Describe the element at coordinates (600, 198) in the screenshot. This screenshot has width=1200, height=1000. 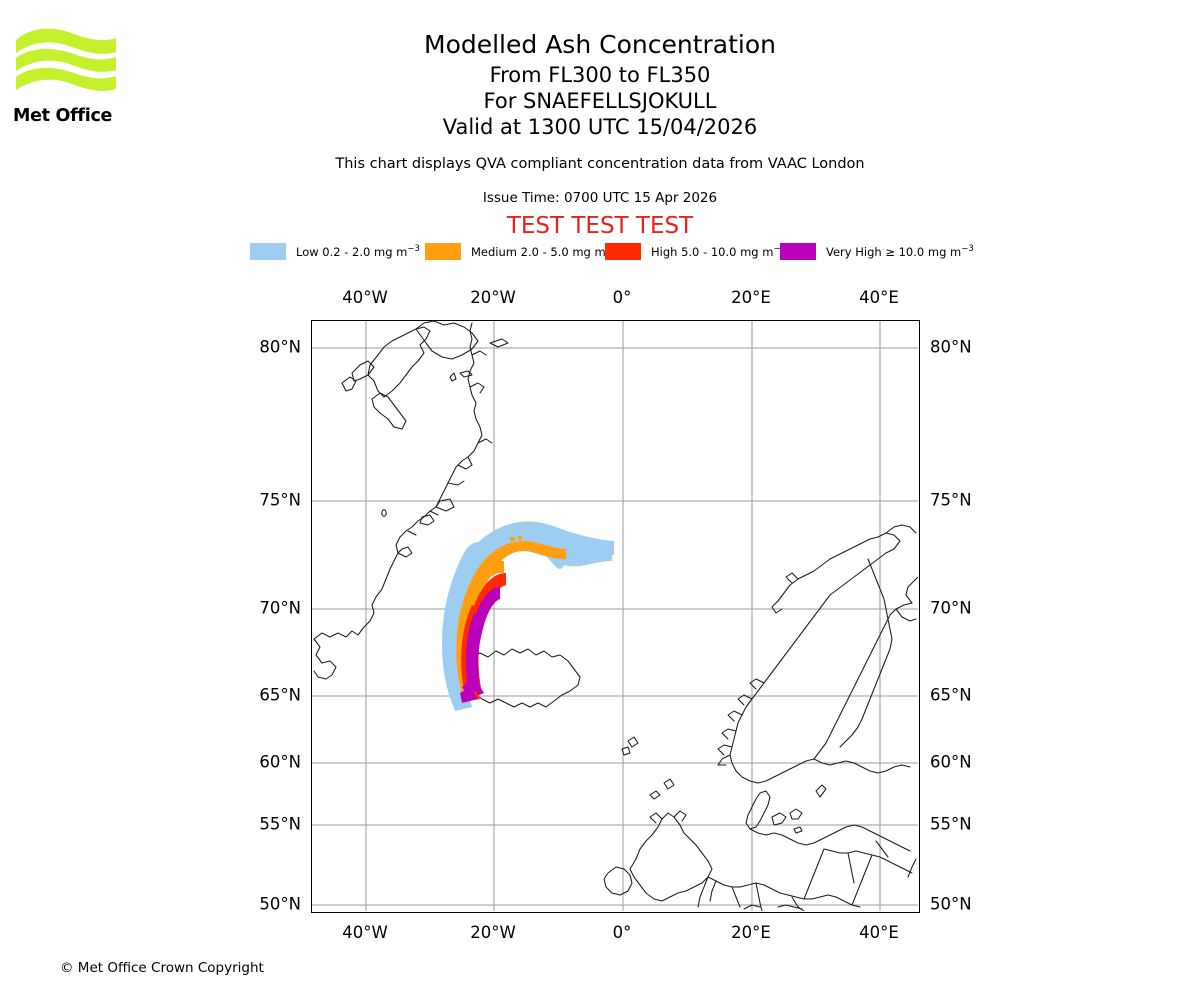
I see `issue-time-label: Issue Time: 0700 UTC 15 Apr 2026` at that location.